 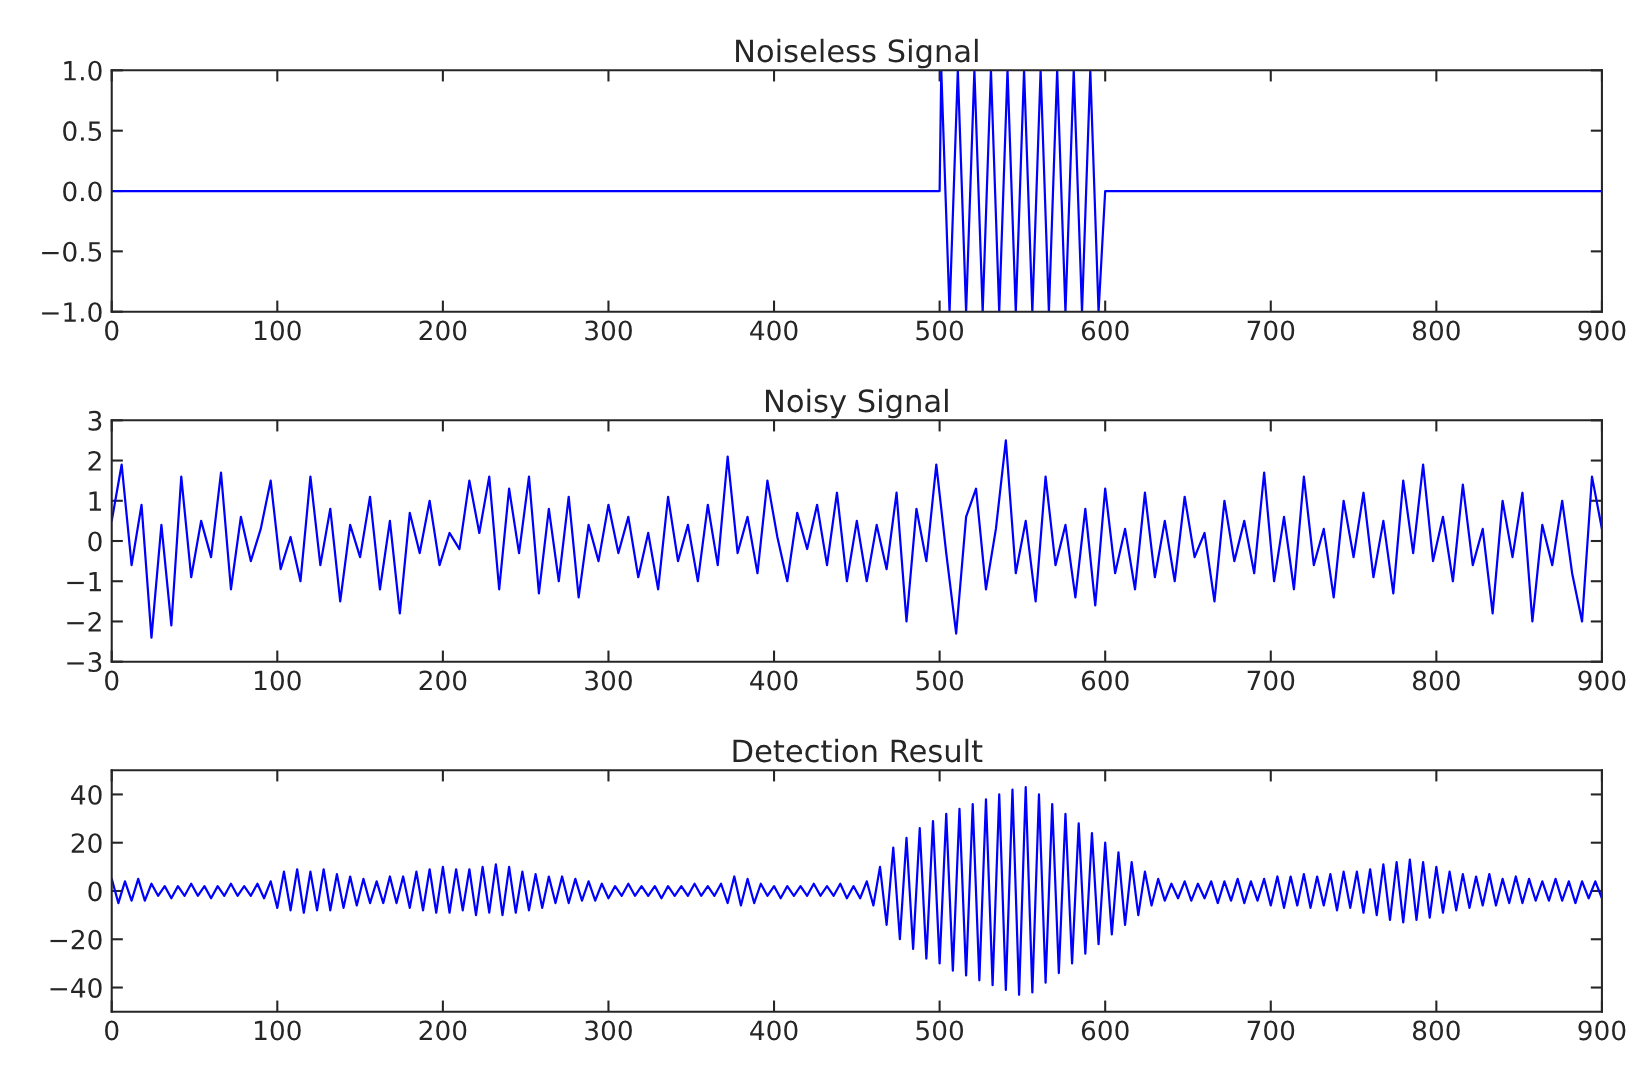 I want to click on chart-title: Noisy Signal, so click(x=857, y=403).